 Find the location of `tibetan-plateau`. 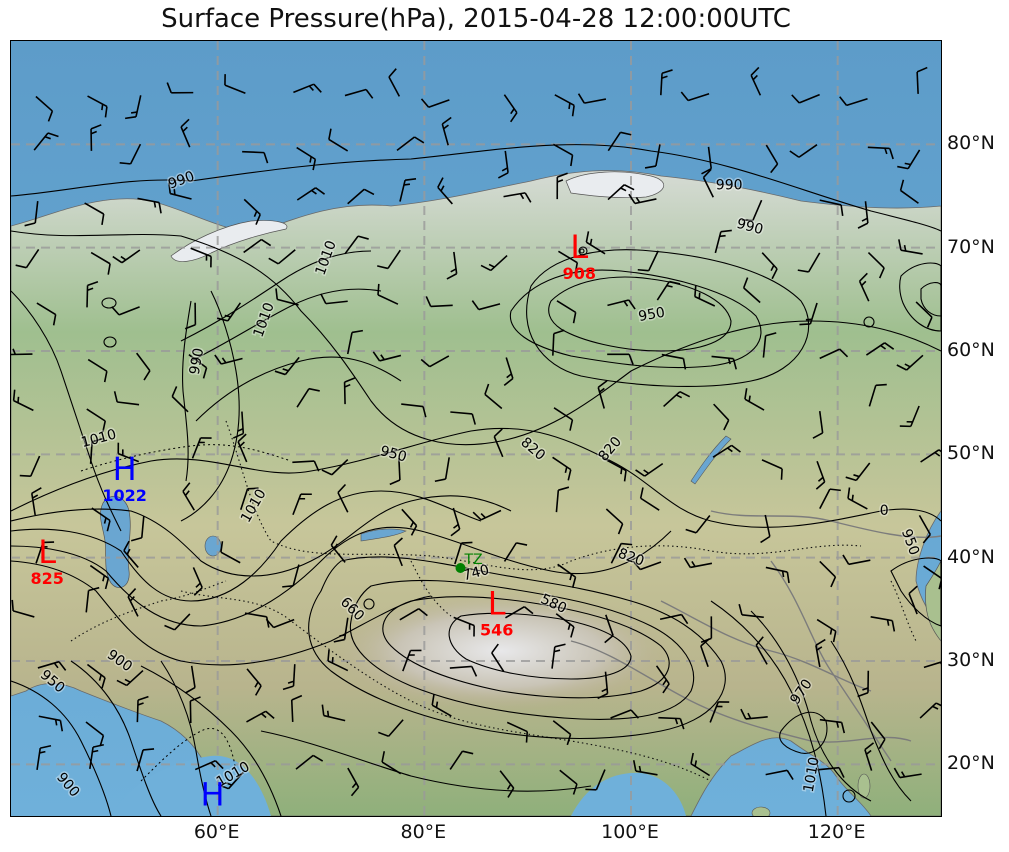

tibetan-plateau is located at coordinates (501, 651).